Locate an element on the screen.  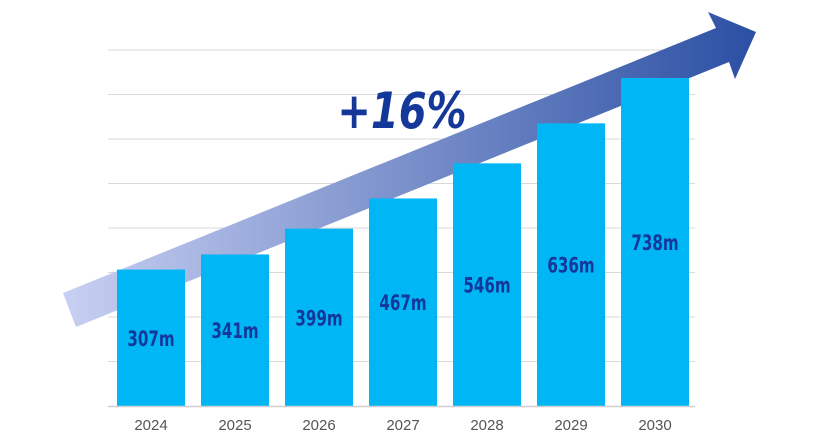
x-tick-label: 2026 is located at coordinates (318, 425).